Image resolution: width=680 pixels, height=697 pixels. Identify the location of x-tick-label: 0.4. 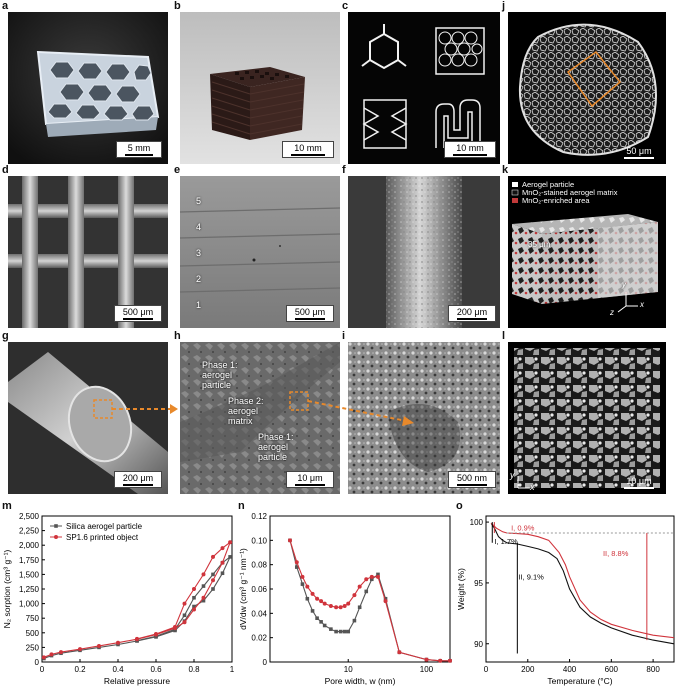
(118, 669).